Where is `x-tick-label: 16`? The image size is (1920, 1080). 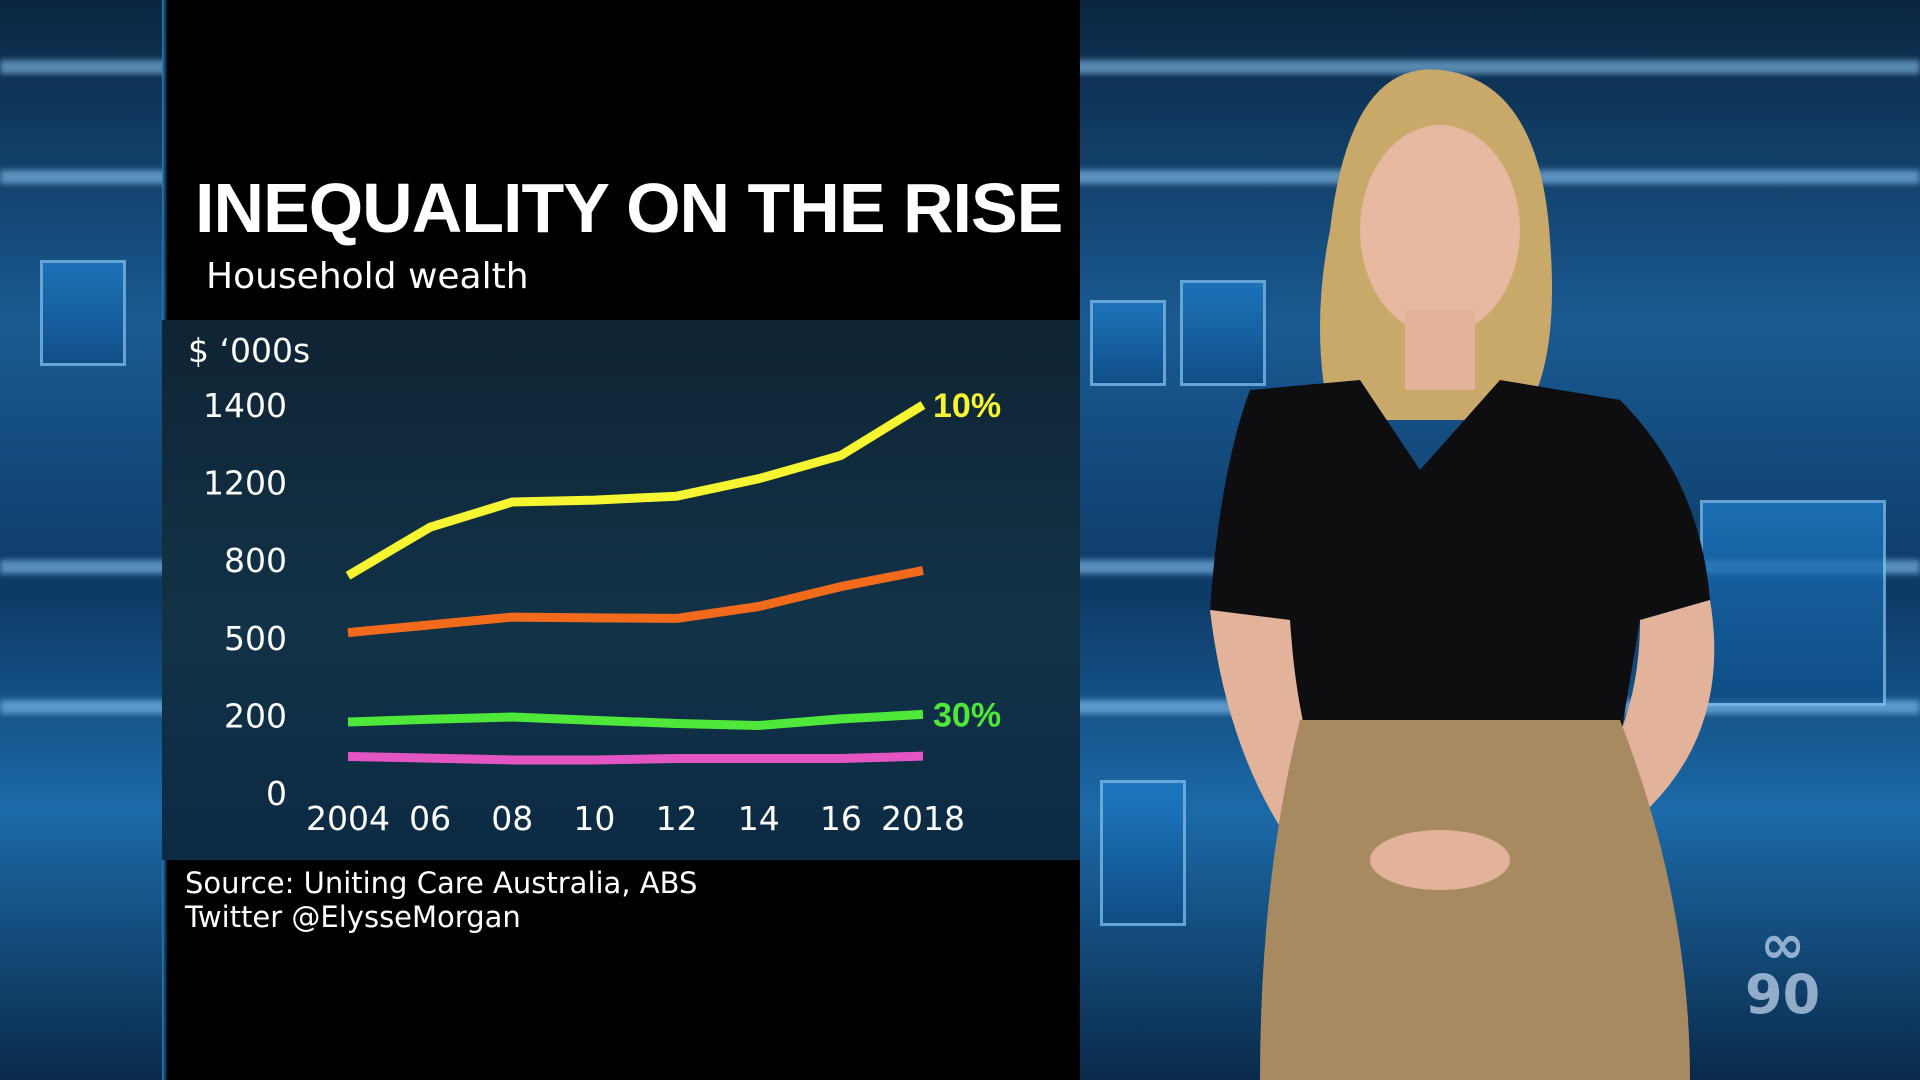
x-tick-label: 16 is located at coordinates (841, 818).